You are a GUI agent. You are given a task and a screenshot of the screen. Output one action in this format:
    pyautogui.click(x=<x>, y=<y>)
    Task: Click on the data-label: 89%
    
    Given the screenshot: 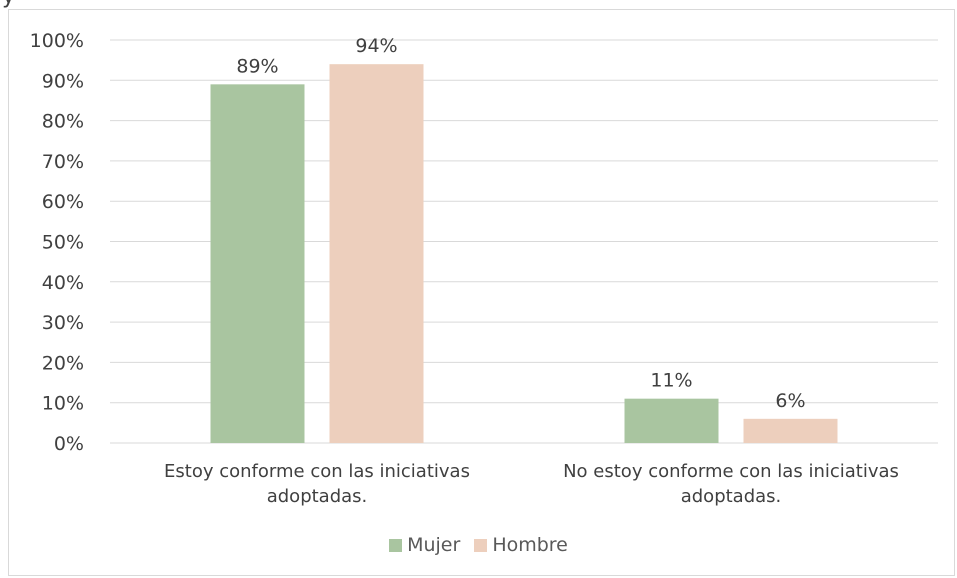 What is the action you would take?
    pyautogui.click(x=257, y=66)
    